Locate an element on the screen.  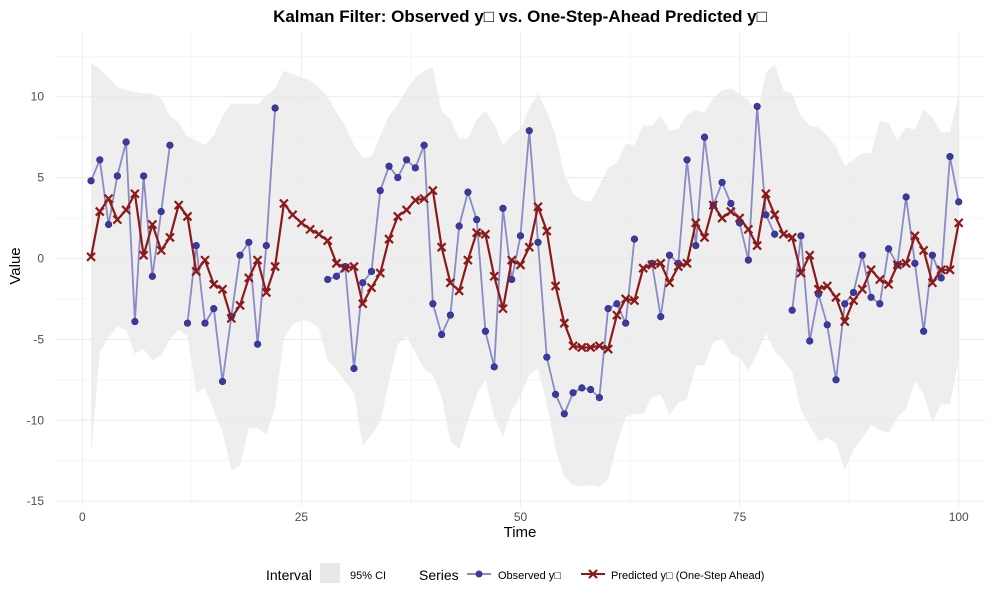
y-axis-title: Value is located at coordinates (15, 265).